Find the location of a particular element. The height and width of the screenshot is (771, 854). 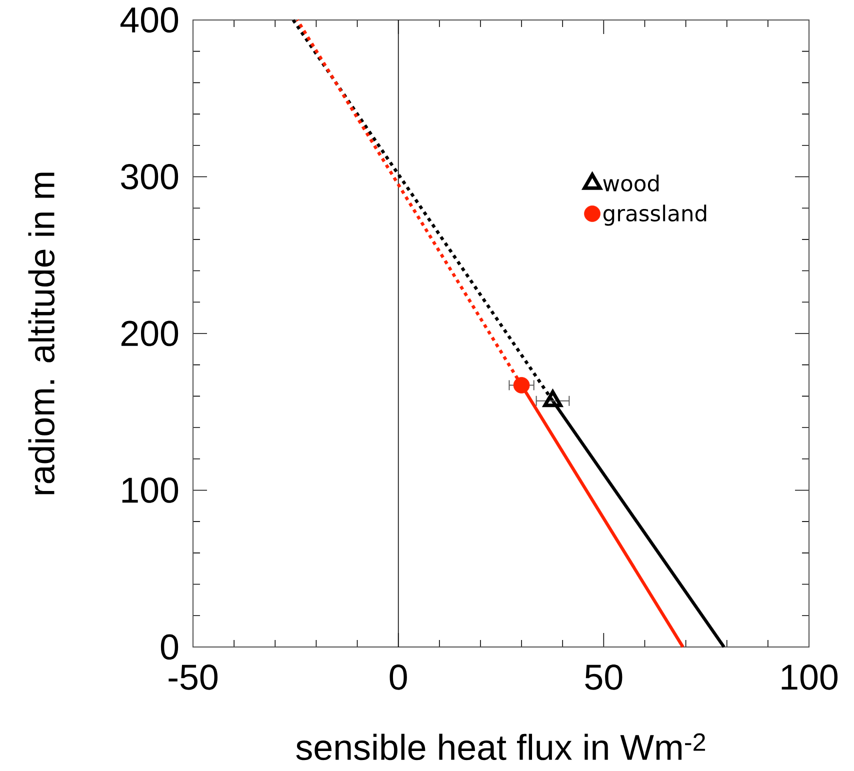

x-tick-label: 100 is located at coordinates (810, 677).